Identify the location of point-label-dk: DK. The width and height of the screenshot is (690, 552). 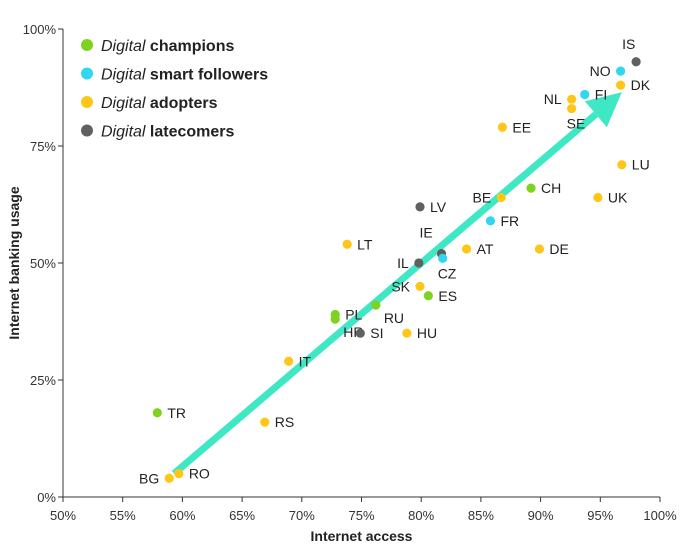
(641, 85).